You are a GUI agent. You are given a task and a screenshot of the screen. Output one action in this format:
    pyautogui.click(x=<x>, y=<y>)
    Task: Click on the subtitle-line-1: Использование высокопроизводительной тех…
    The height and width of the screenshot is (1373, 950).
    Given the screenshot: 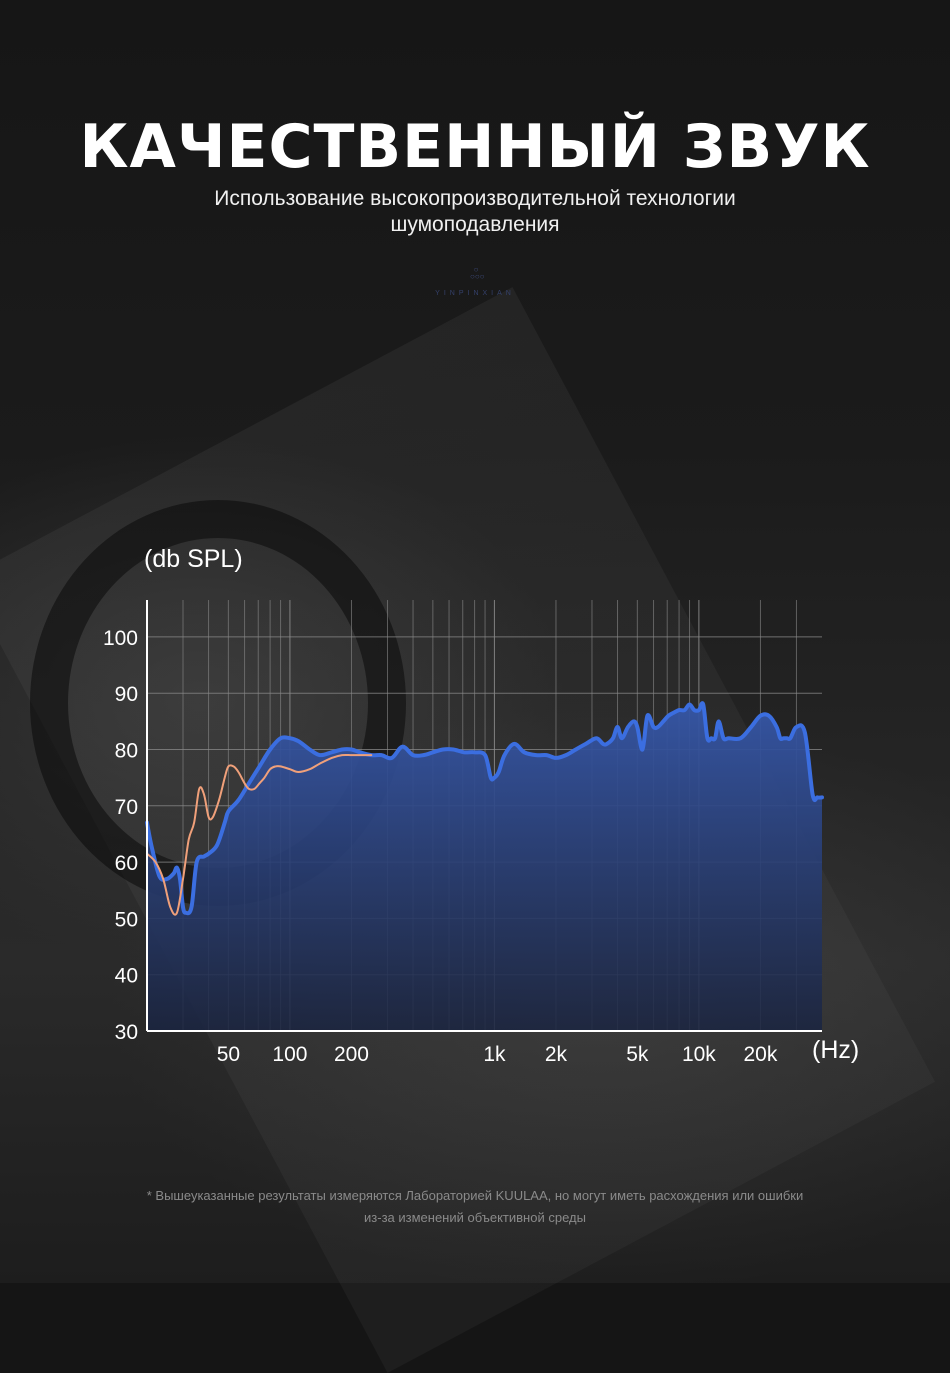 What is the action you would take?
    pyautogui.click(x=475, y=198)
    